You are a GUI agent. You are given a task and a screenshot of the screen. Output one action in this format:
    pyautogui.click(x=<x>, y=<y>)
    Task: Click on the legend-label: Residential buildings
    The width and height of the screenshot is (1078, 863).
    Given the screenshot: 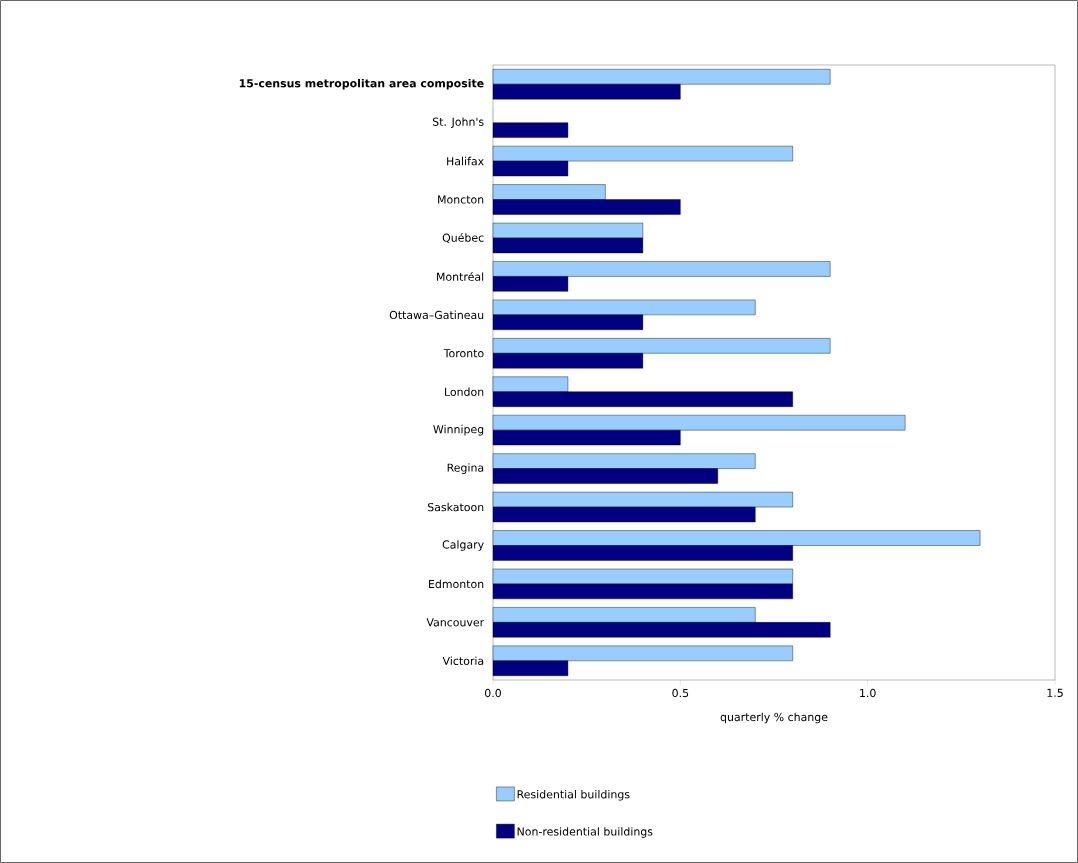 What is the action you would take?
    pyautogui.click(x=573, y=795)
    